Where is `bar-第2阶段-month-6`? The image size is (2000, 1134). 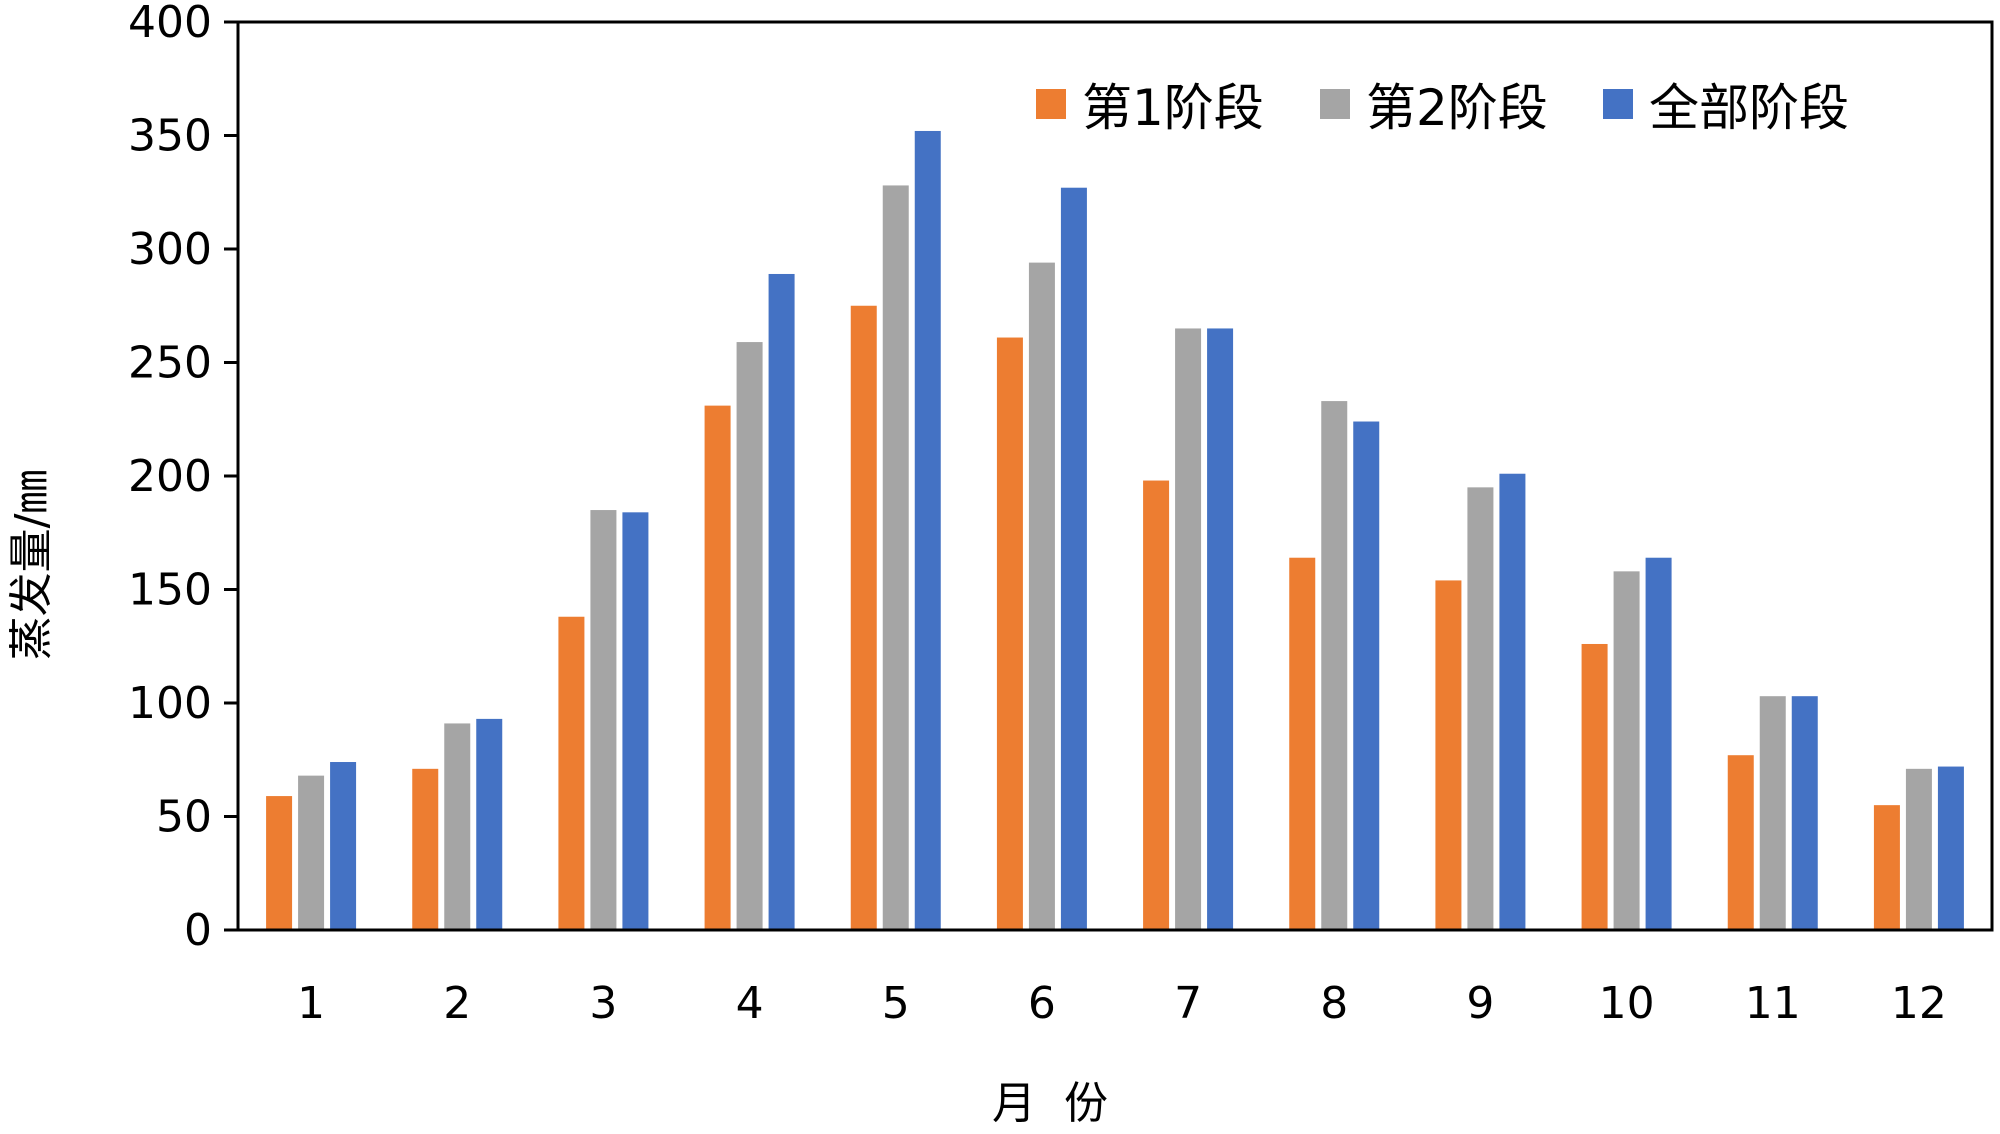
bar-第2阶段-month-6 is located at coordinates (1041, 596).